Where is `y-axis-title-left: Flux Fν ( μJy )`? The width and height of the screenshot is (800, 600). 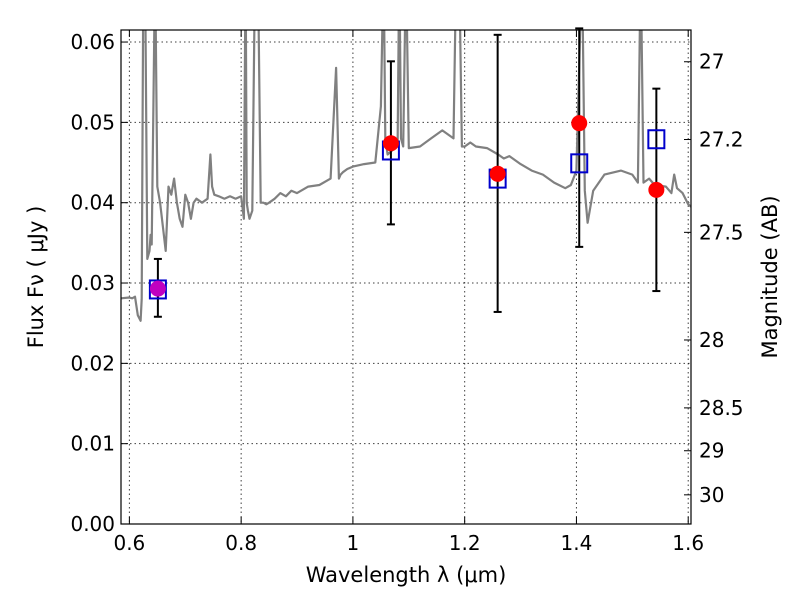 y-axis-title-left: Flux Fν ( μJy ) is located at coordinates (36, 277).